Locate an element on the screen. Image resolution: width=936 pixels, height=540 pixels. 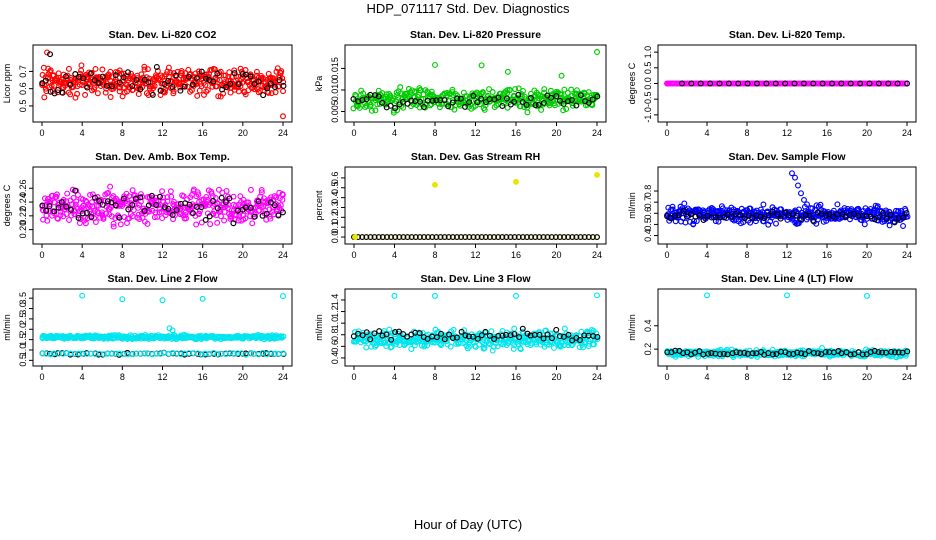
y-tick-label: 0.005 is located at coordinates (335, 111).